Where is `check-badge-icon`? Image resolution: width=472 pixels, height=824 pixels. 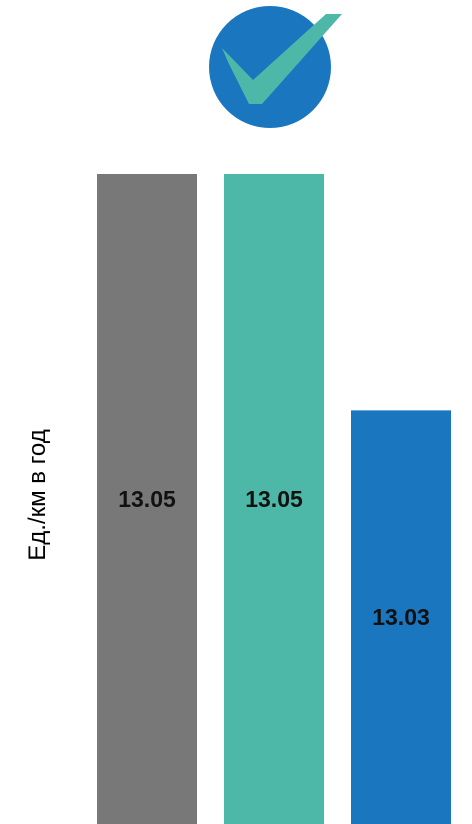
check-badge-icon is located at coordinates (275, 67).